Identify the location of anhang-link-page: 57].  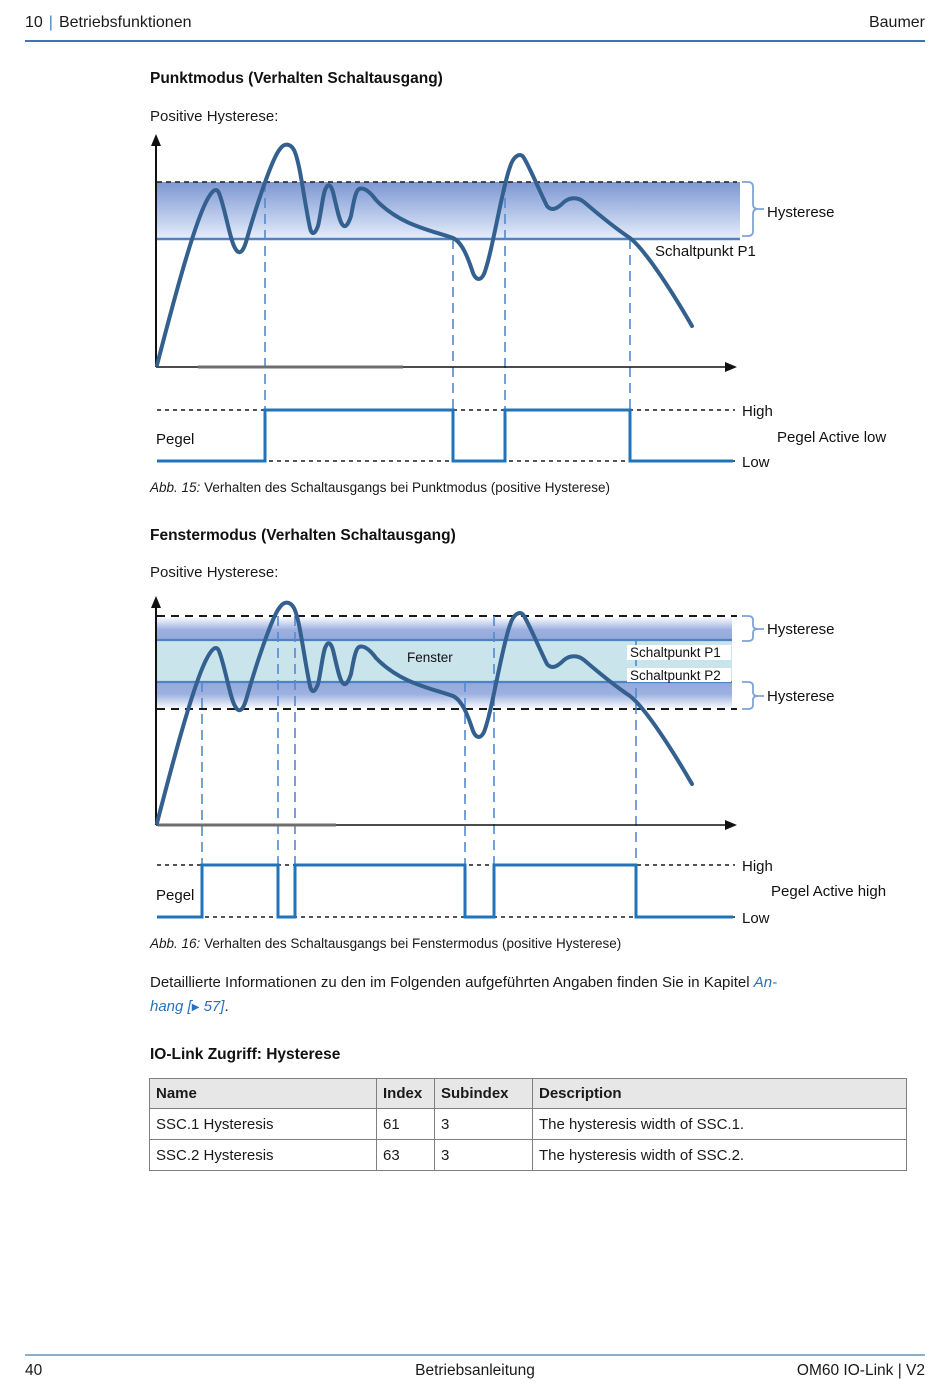
(212, 1006).